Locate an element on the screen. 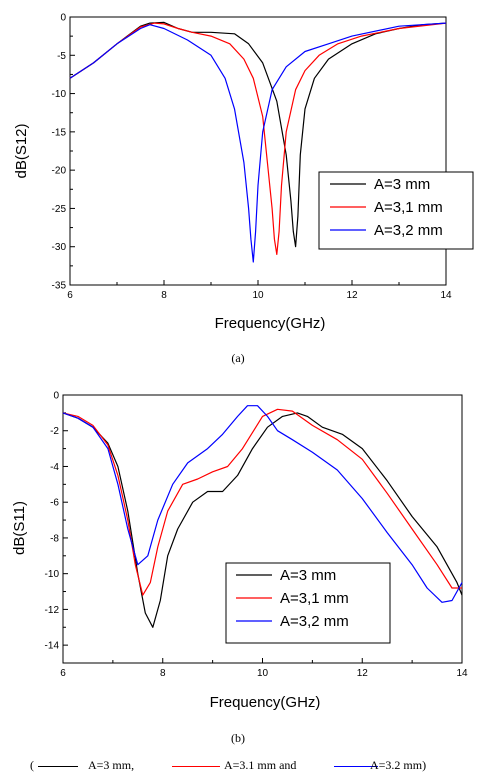 This screenshot has width=488, height=783. y-axis-label-a: dB(S12) is located at coordinates (21, 150).